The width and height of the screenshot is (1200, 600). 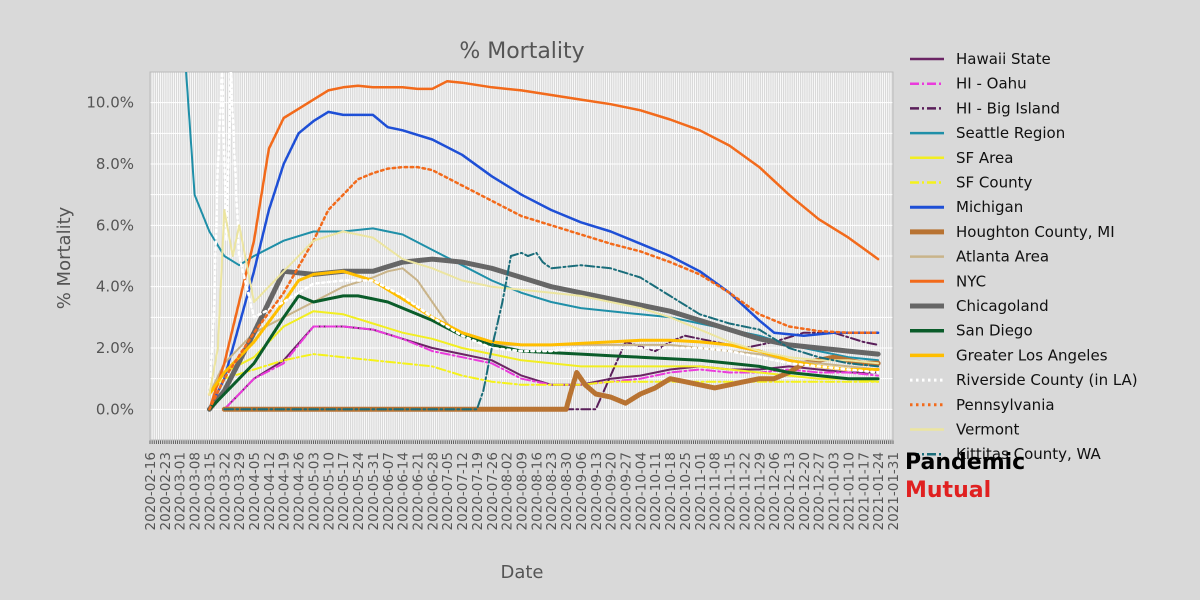 I want to click on y-tick-label: 6.0%, so click(x=115, y=225).